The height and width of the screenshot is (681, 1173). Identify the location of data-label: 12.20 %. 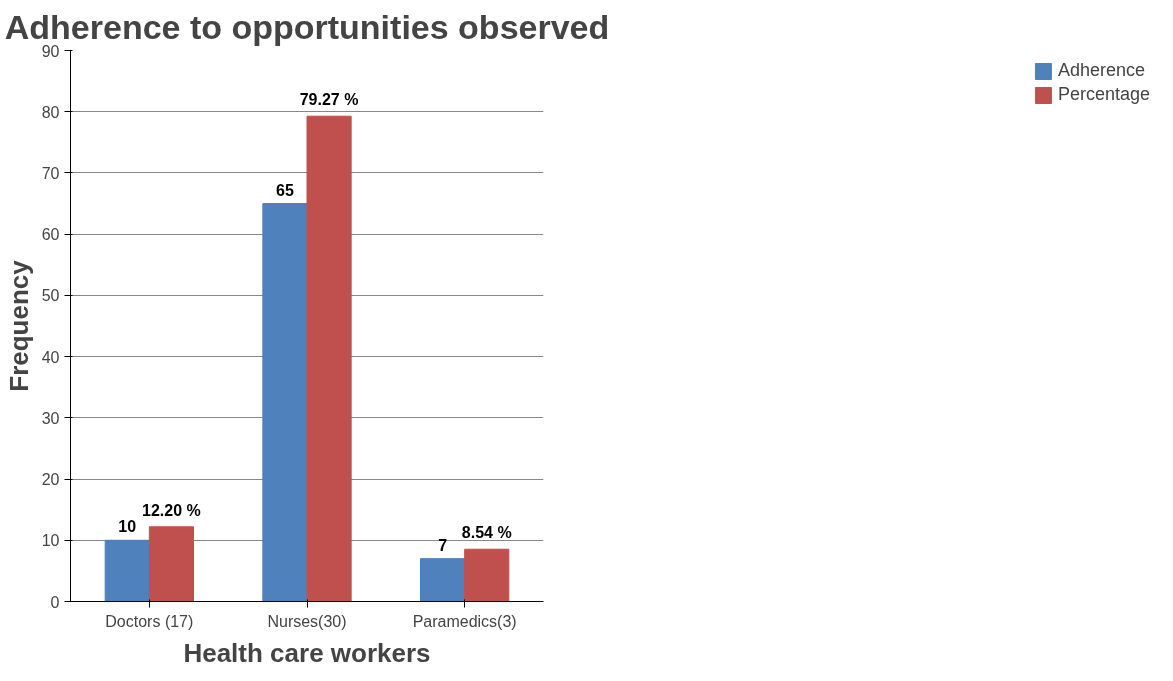
(171, 510).